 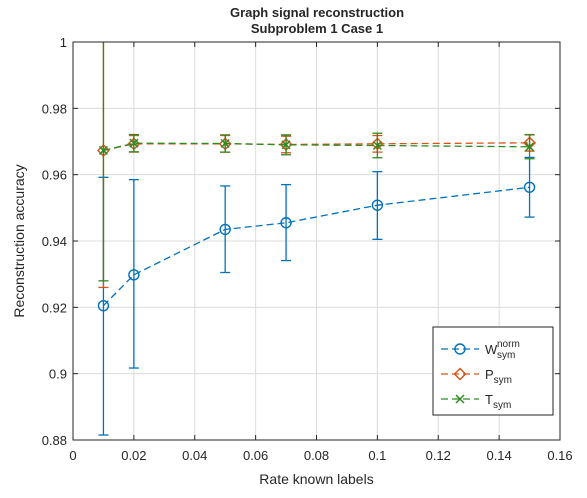 I want to click on legend-label: Psym, so click(x=498, y=376).